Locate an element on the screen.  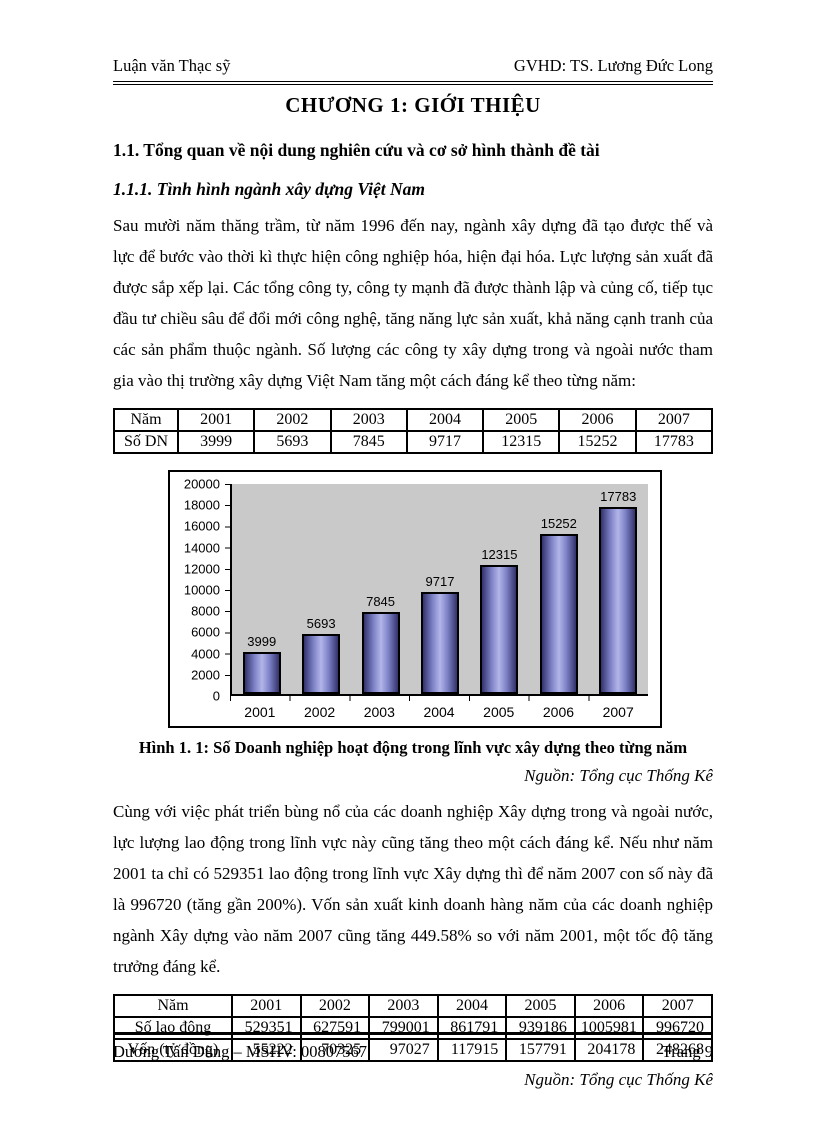
bar-slot: 17783 is located at coordinates (618, 589).